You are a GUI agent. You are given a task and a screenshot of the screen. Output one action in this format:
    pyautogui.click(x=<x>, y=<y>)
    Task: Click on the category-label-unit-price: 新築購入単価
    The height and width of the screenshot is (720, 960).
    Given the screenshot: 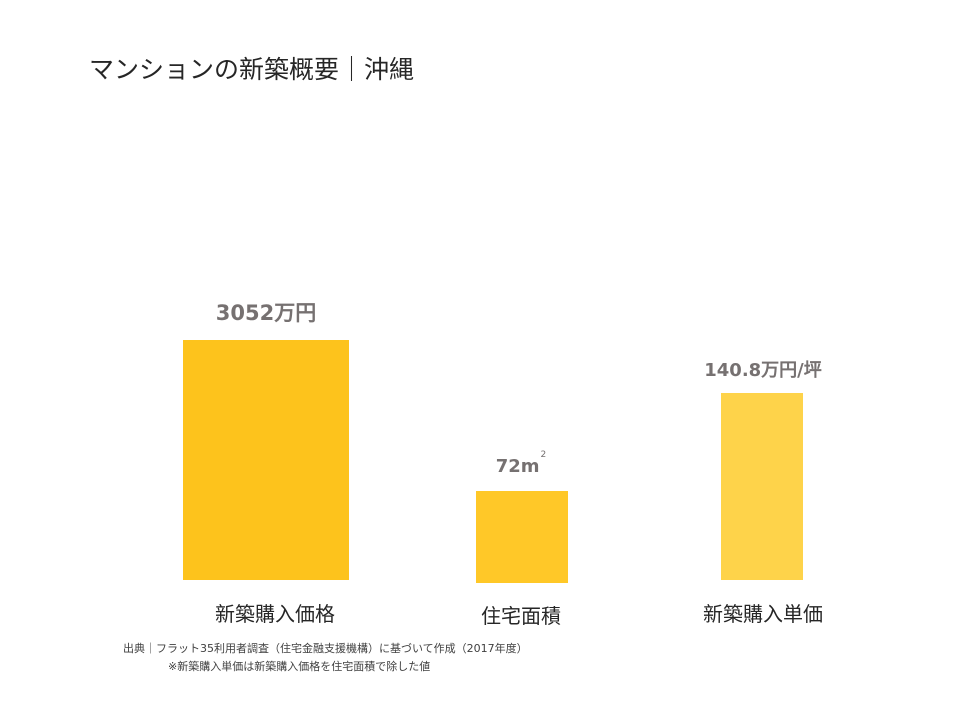 What is the action you would take?
    pyautogui.click(x=763, y=614)
    